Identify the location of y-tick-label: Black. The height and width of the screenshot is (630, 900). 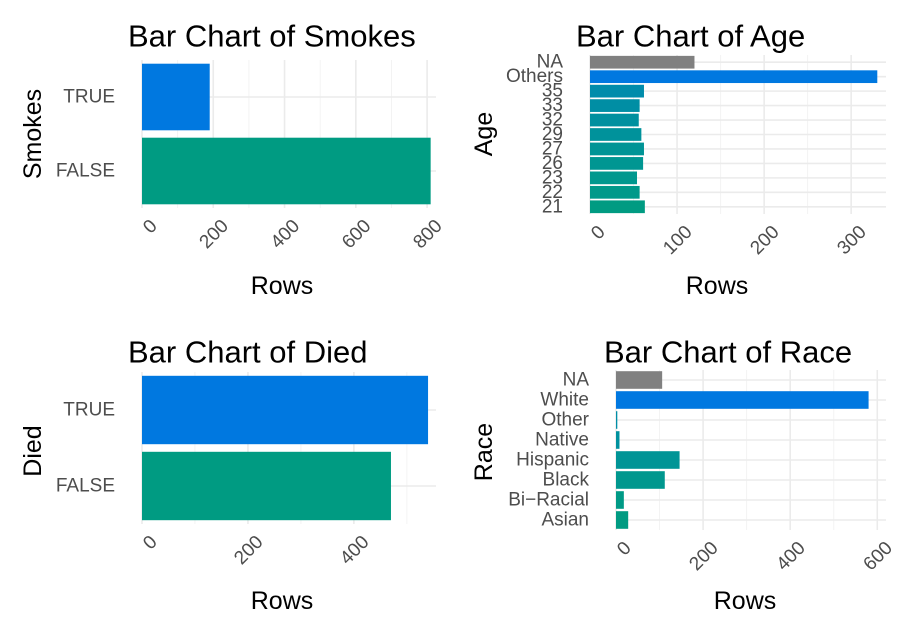
(566, 480).